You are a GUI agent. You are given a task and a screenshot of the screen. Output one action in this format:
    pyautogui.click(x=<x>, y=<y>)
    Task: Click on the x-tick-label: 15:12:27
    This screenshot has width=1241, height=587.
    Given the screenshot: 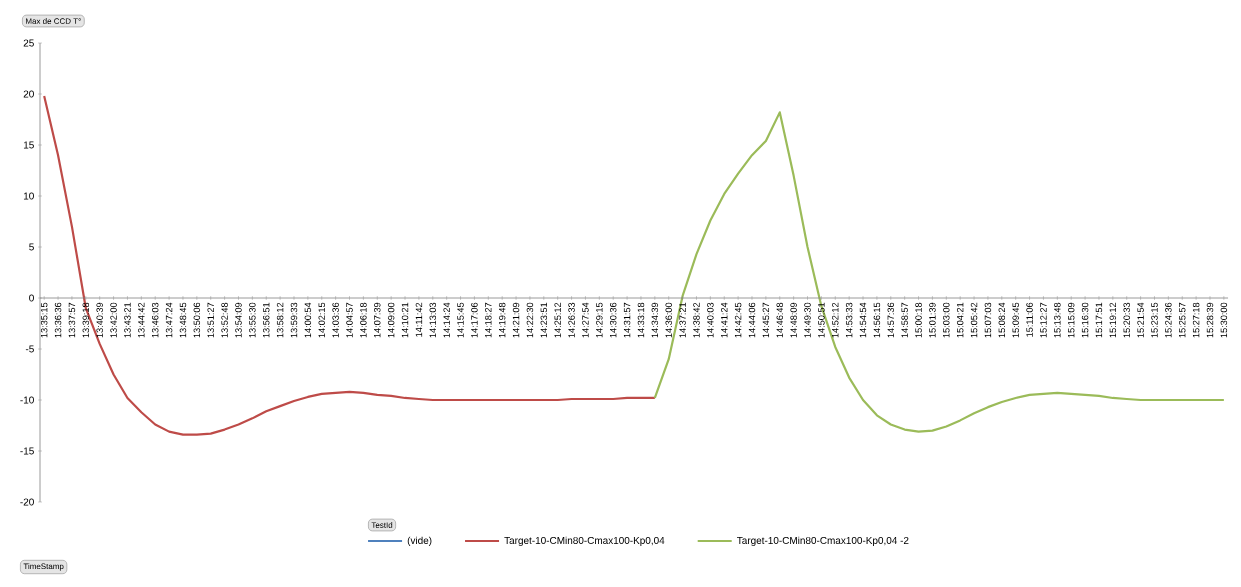 What is the action you would take?
    pyautogui.click(x=1043, y=320)
    